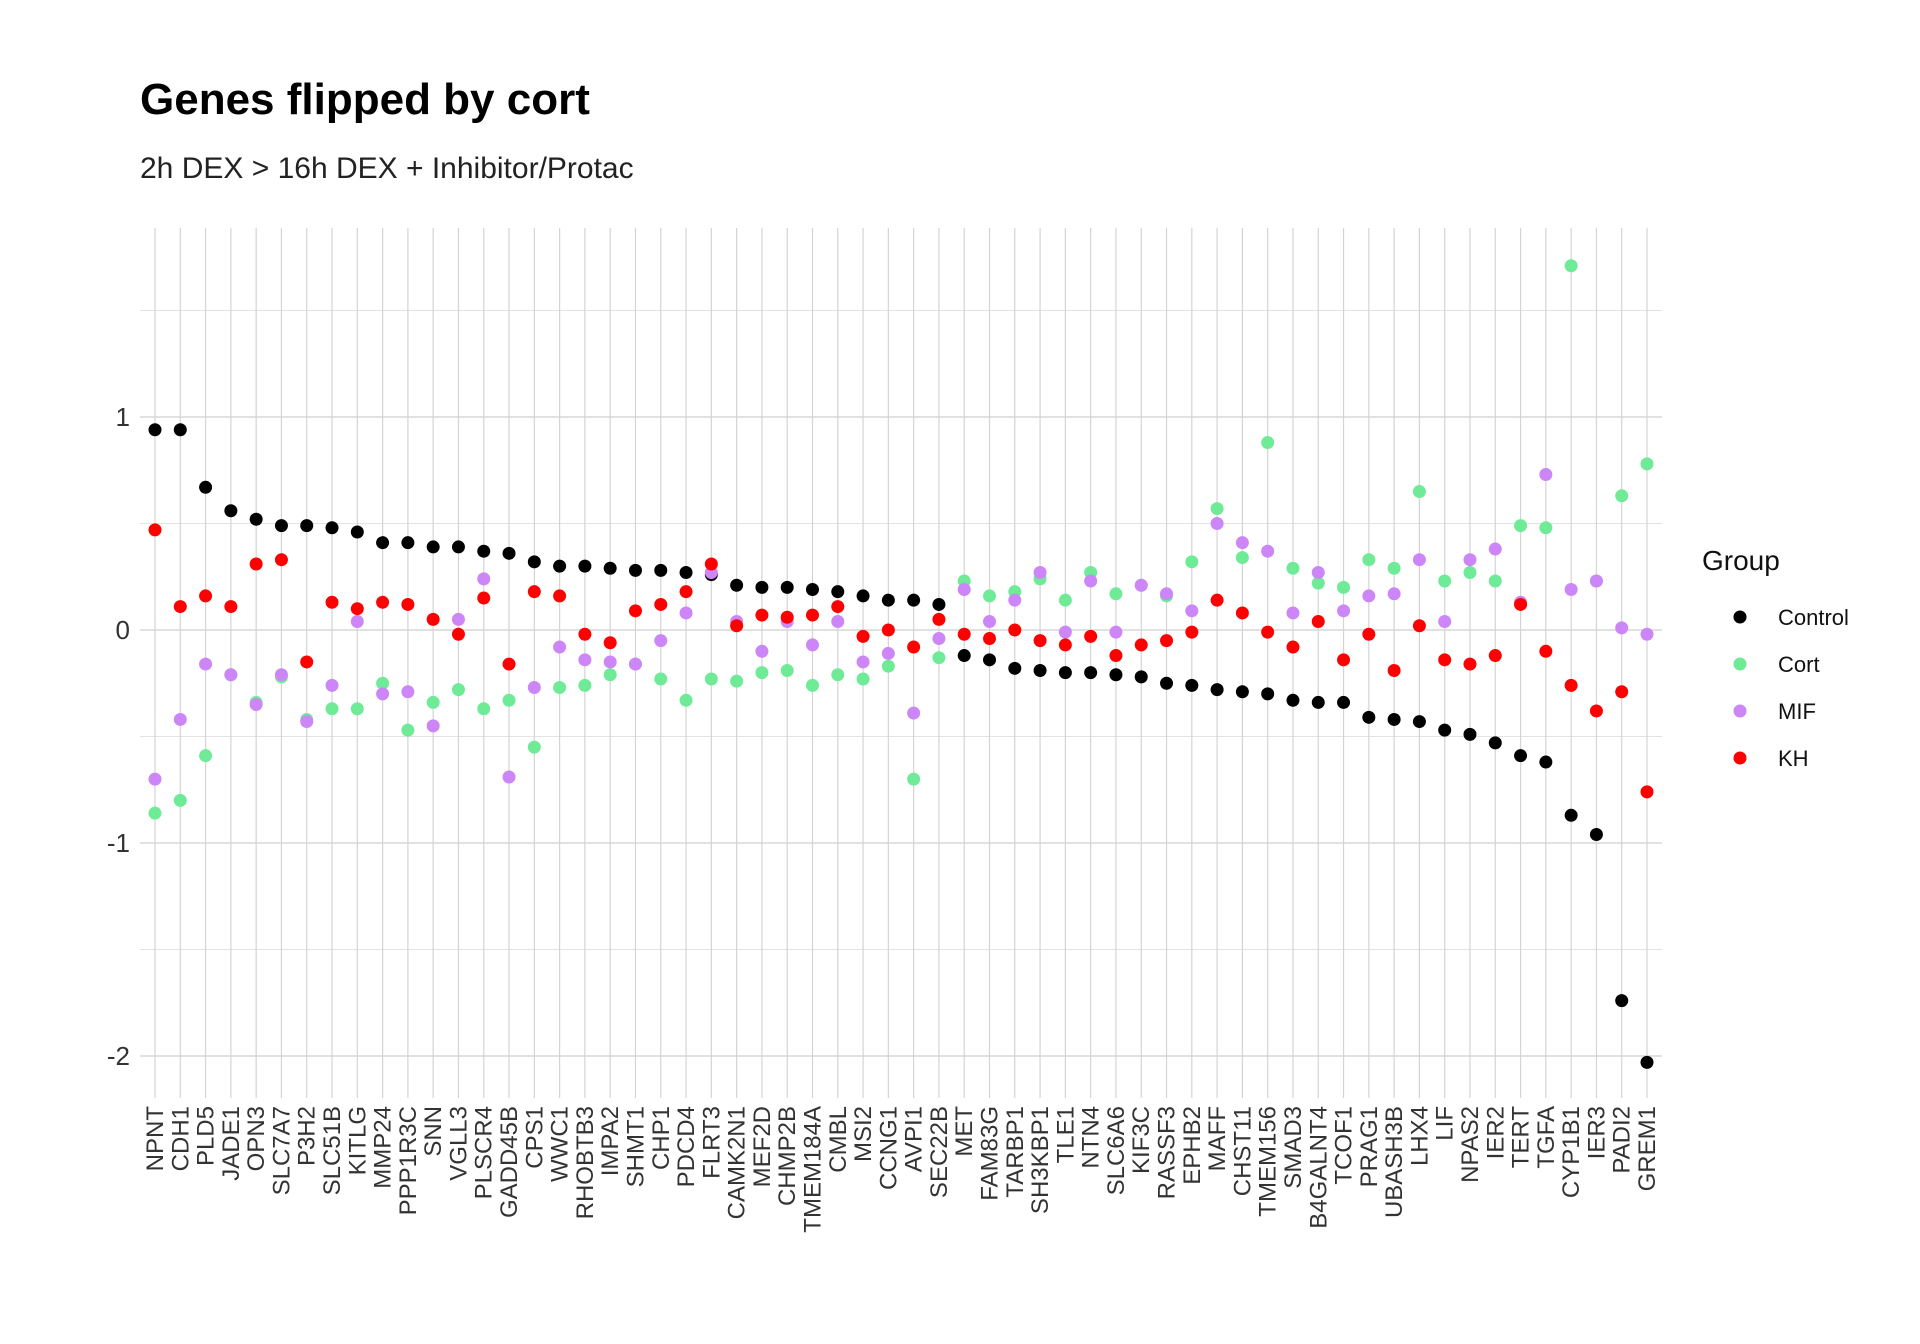  What do you see at coordinates (737, 1162) in the screenshot?
I see `x-tick-label: CAMK2N1` at bounding box center [737, 1162].